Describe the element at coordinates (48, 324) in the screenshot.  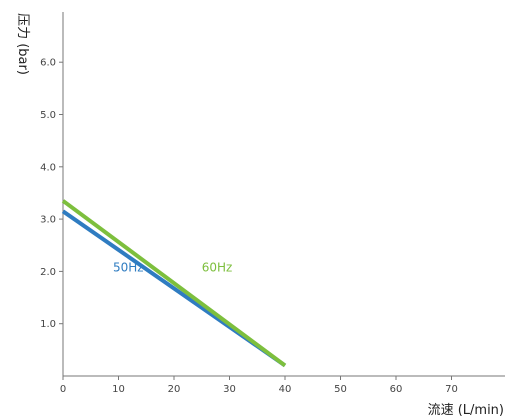
I see `y-tick-label: 1.0` at that location.